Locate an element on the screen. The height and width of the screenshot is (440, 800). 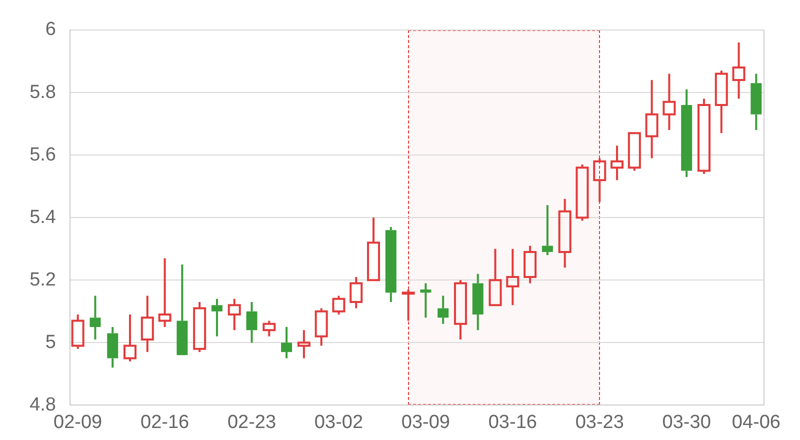
y-tick-label: 5.8 is located at coordinates (43, 92).